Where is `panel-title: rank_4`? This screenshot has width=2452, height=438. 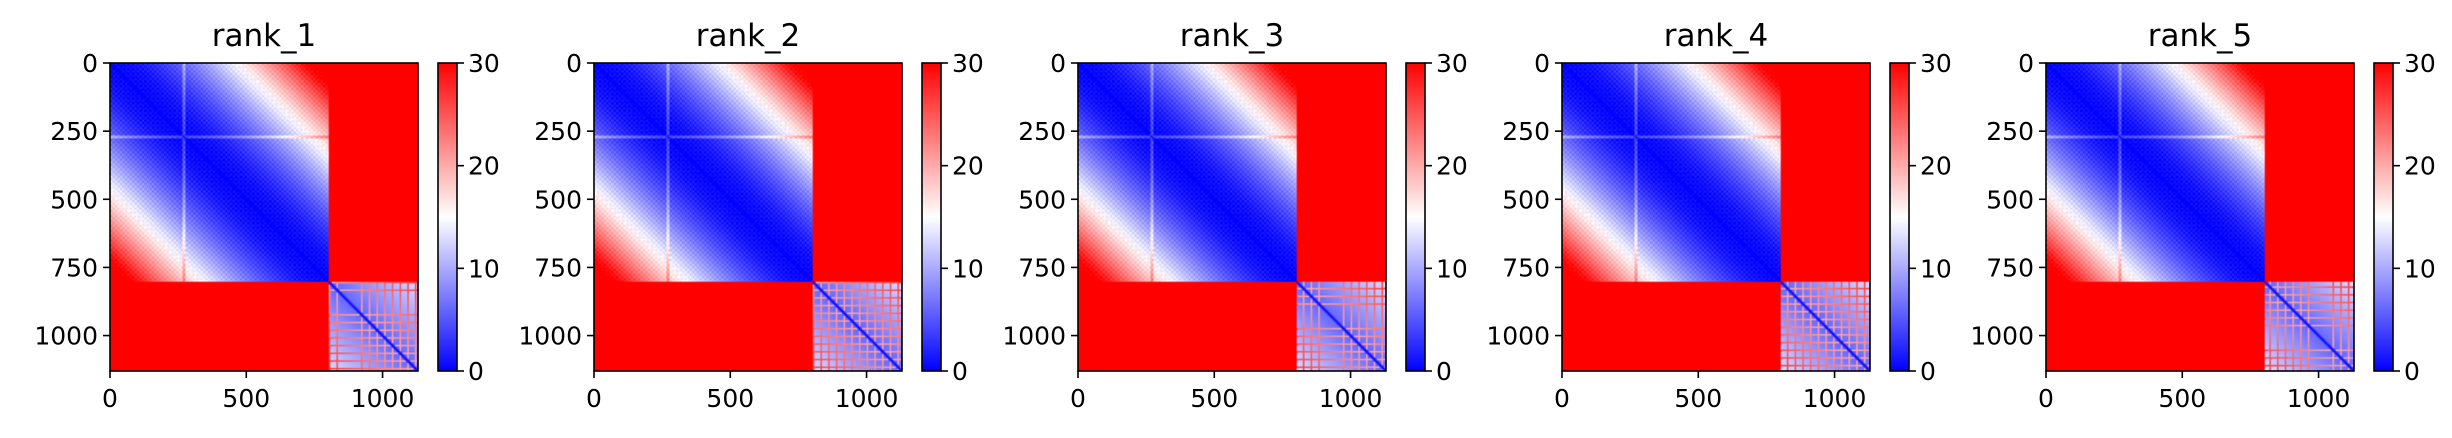
panel-title: rank_4 is located at coordinates (1716, 36).